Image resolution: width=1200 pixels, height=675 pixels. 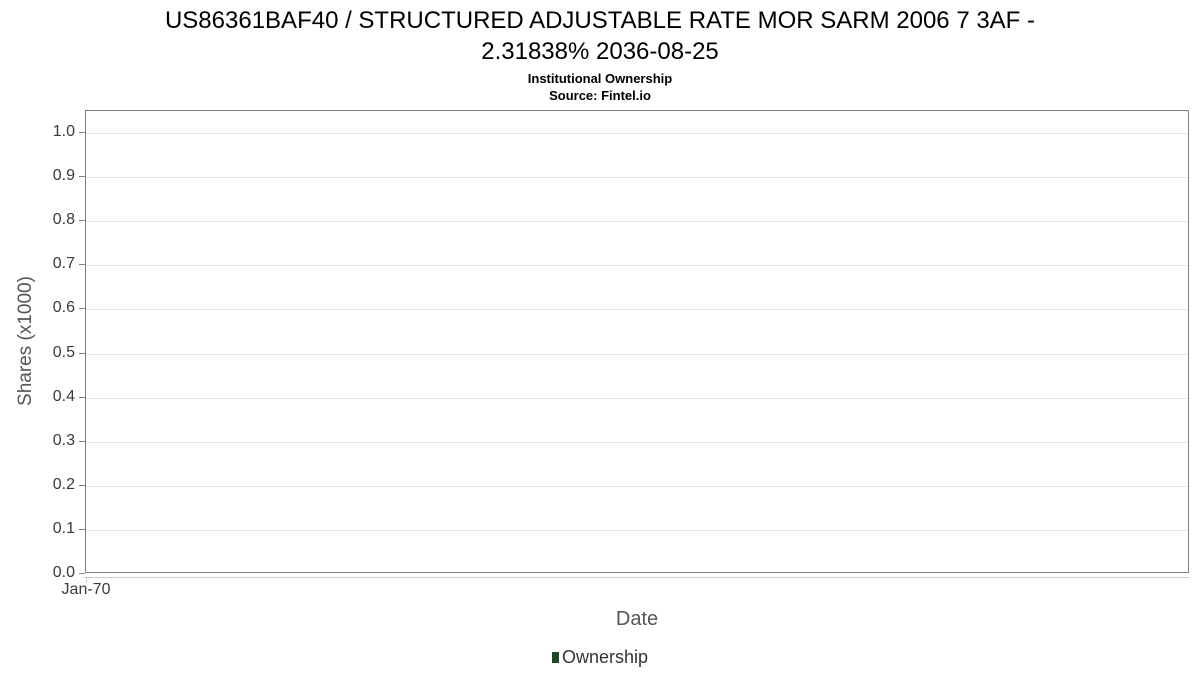 I want to click on y-tick-label-0.3: 0.3, so click(x=63, y=440).